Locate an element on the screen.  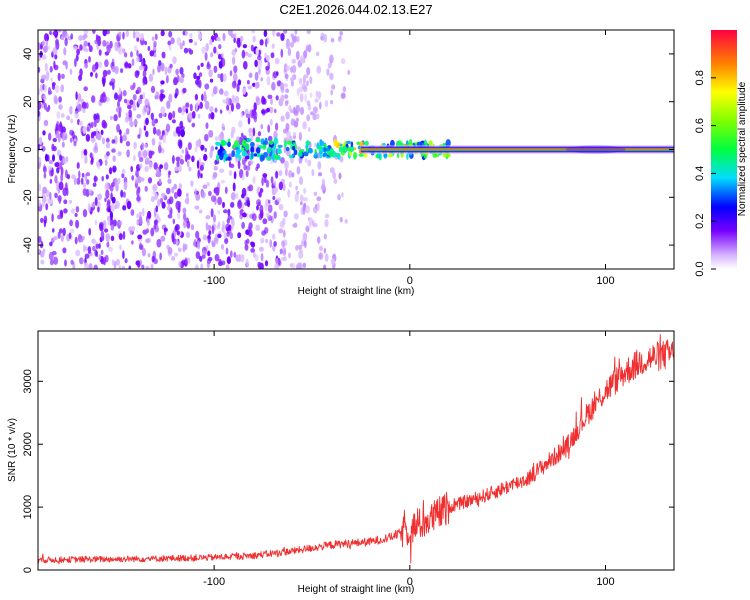
top-xtick-label-0: -100 is located at coordinates (214, 281).